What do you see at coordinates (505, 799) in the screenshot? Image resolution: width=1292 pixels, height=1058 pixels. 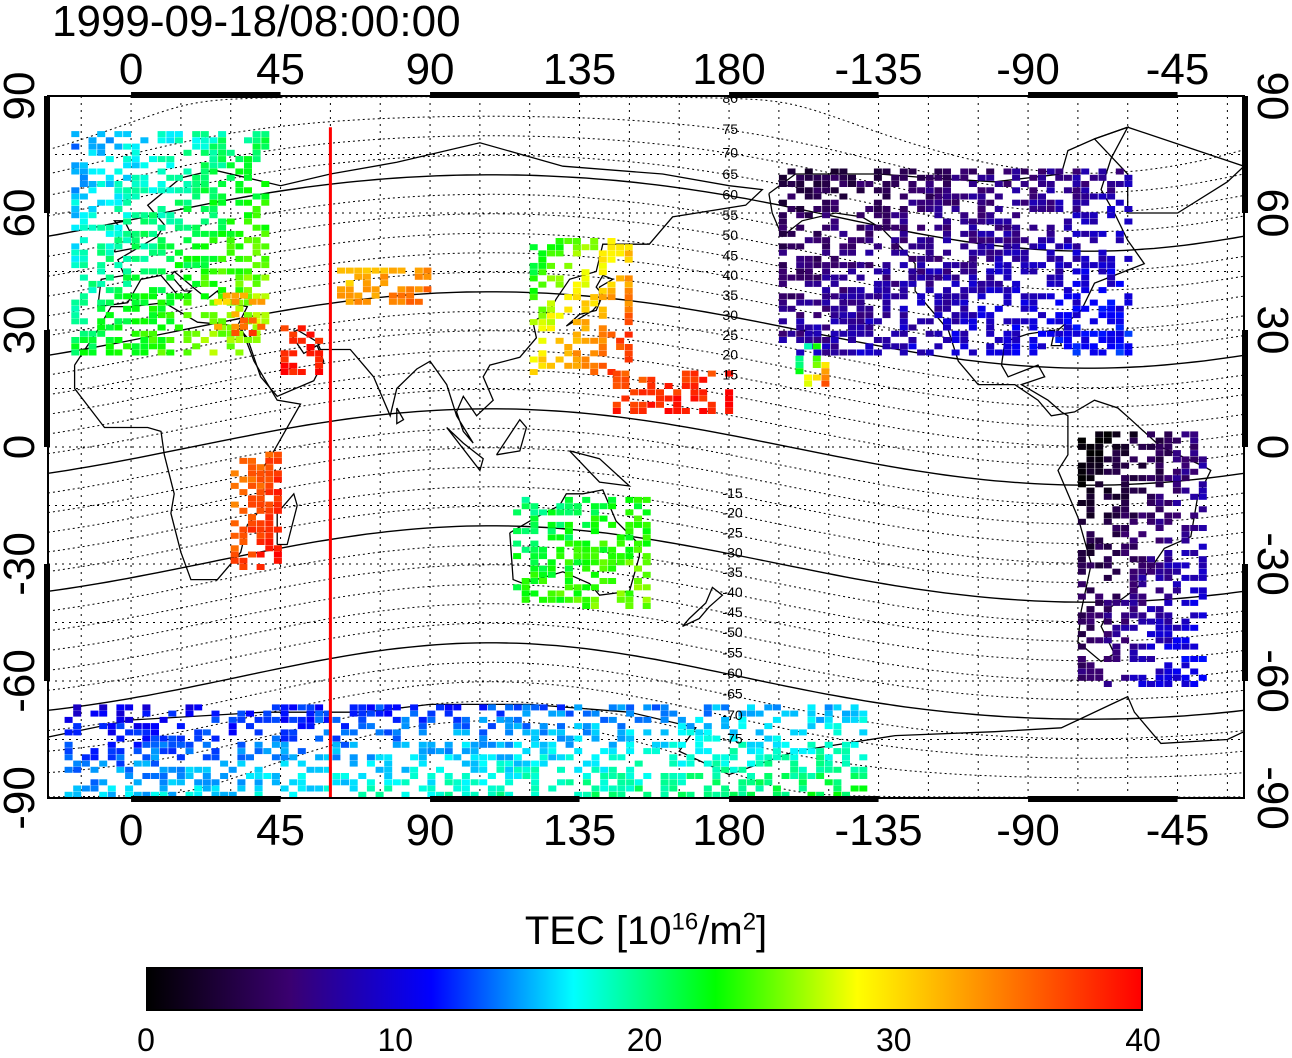 I see `frame-bar-bottom` at bounding box center [505, 799].